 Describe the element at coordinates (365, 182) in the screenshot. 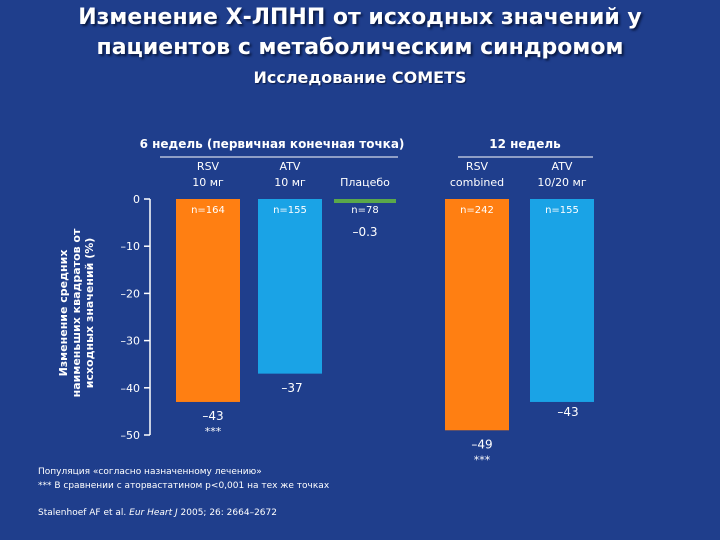

I see `bar-category-label: Плацебо` at that location.